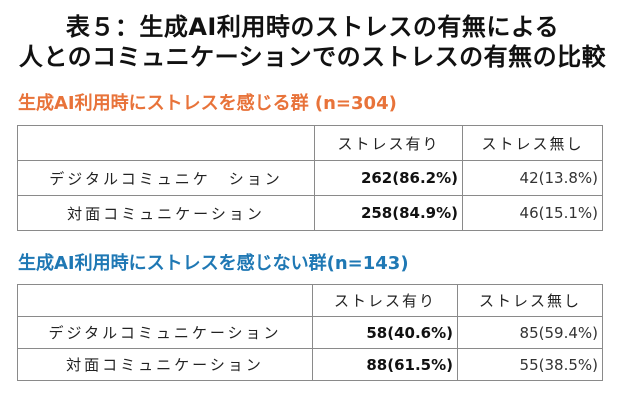 The width and height of the screenshot is (625, 411). Describe the element at coordinates (213, 263) in the screenshot. I see `group-heading-not-stressed: 生成AI利用時にストレスを感じない群(n=143)` at that location.